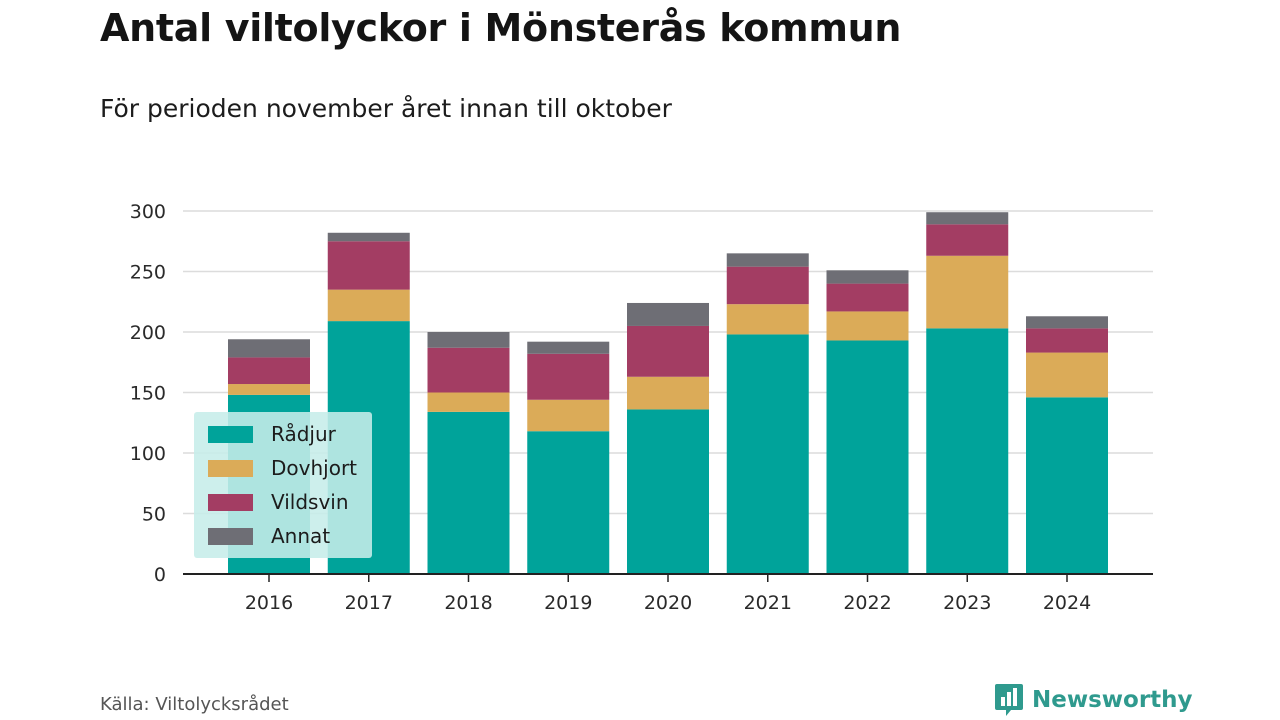 The height and width of the screenshot is (720, 1280). What do you see at coordinates (668, 603) in the screenshot?
I see `x-tick-label: 2020` at bounding box center [668, 603].